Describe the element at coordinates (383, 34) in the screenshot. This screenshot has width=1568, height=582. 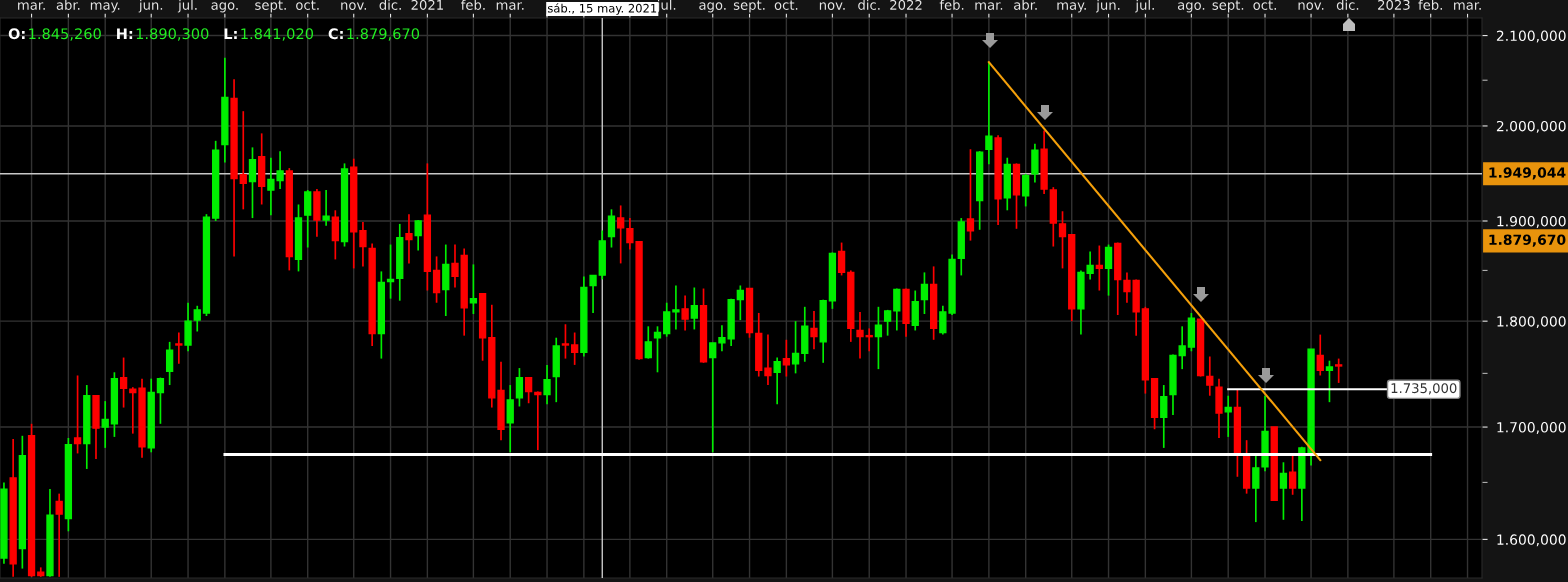
I see `annotation: 1.879,670` at that location.